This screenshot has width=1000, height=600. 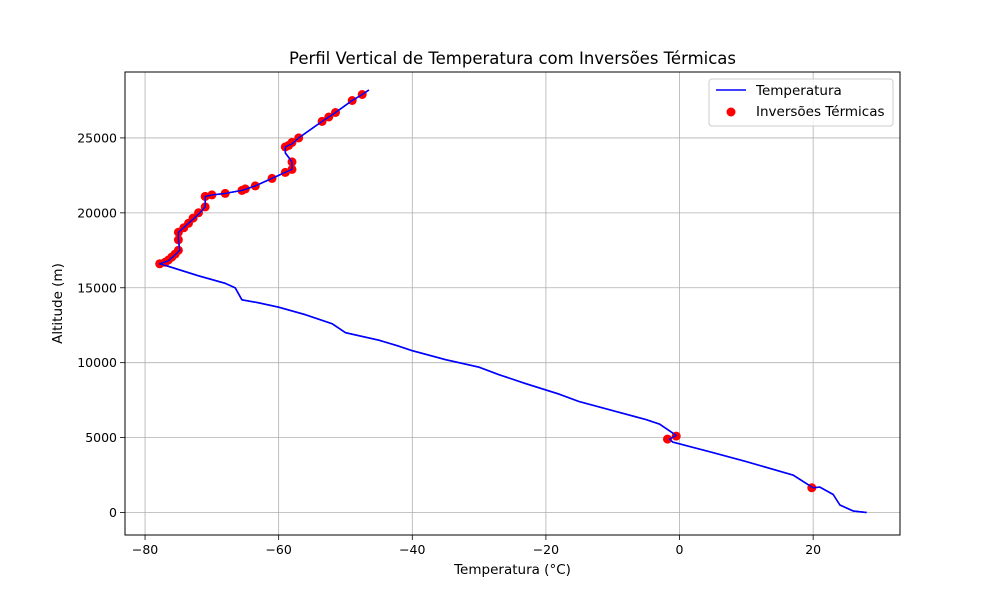 I want to click on y-tick-label: 5000, so click(x=101, y=437).